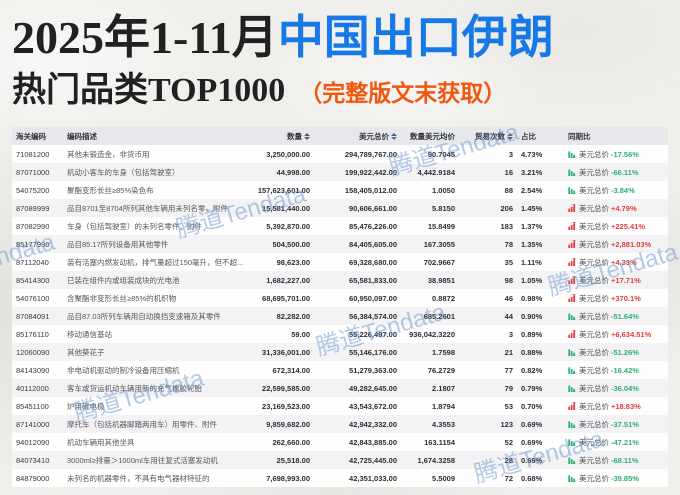 This screenshot has height=495, width=680. I want to click on title-highlight: 中国出口伊朗, so click(415, 37).